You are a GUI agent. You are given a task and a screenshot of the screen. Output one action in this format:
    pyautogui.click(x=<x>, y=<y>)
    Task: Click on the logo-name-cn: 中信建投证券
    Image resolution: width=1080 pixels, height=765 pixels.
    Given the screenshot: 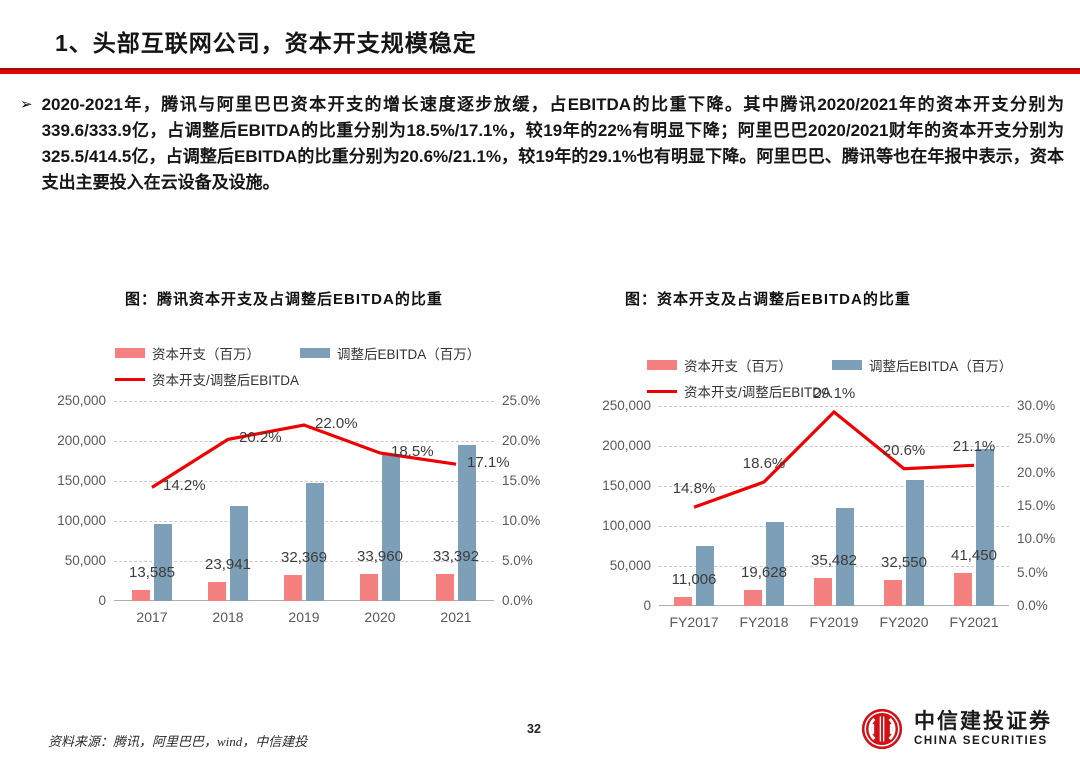 What is the action you would take?
    pyautogui.click(x=983, y=721)
    